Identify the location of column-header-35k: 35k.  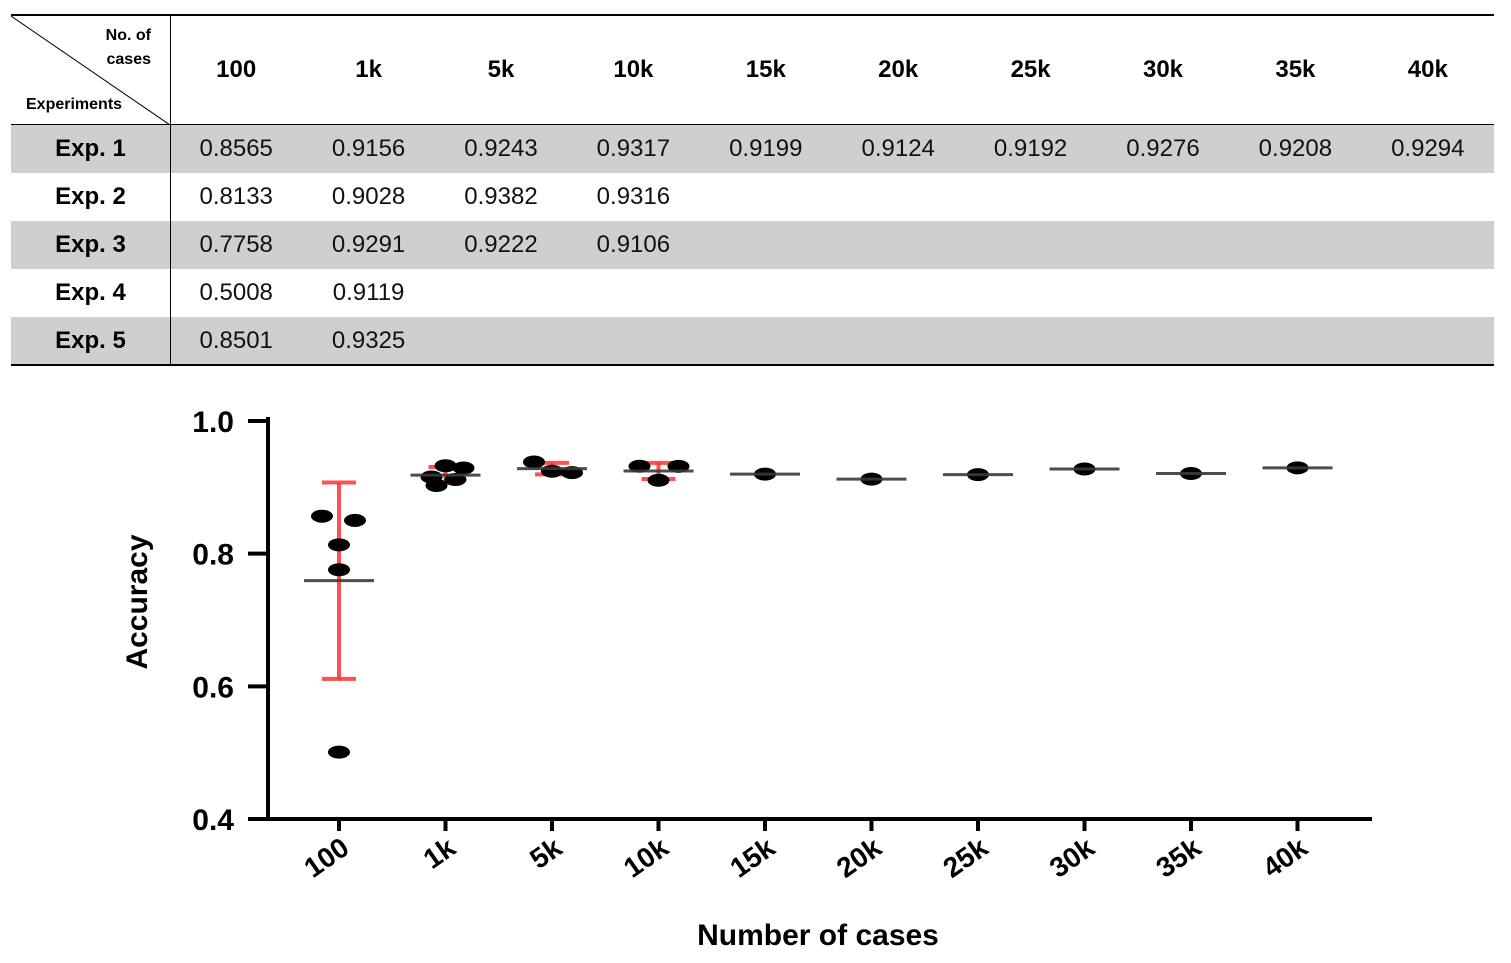
(1295, 69).